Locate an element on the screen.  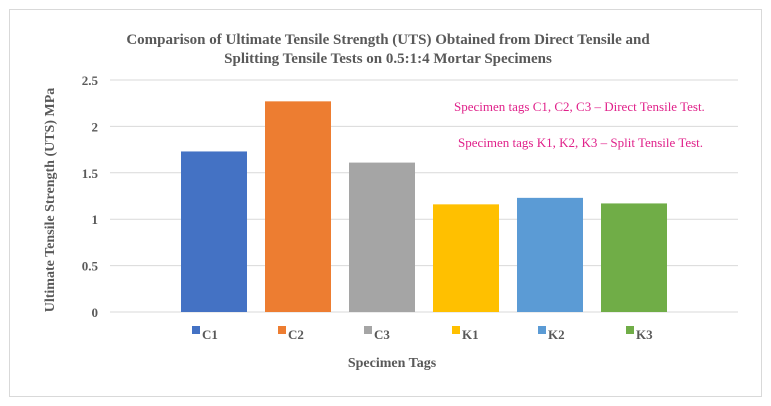
y-tick-label: 1.5 is located at coordinates (90, 173).